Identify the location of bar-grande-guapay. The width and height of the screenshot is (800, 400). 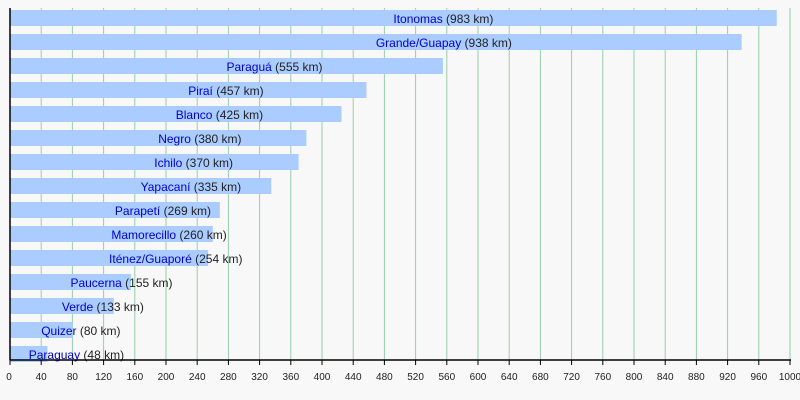
(376, 42).